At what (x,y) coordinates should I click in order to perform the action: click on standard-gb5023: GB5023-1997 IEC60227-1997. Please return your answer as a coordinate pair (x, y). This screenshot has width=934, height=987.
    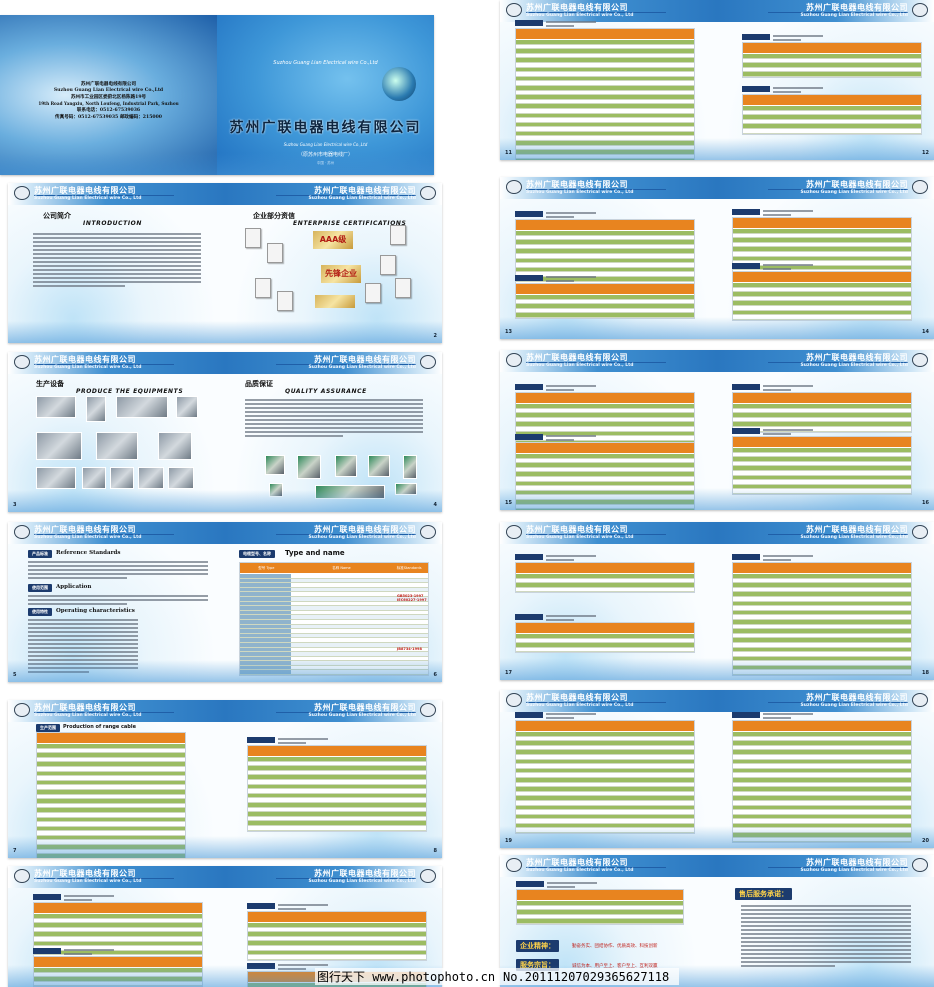
    Looking at the image, I should click on (412, 598).